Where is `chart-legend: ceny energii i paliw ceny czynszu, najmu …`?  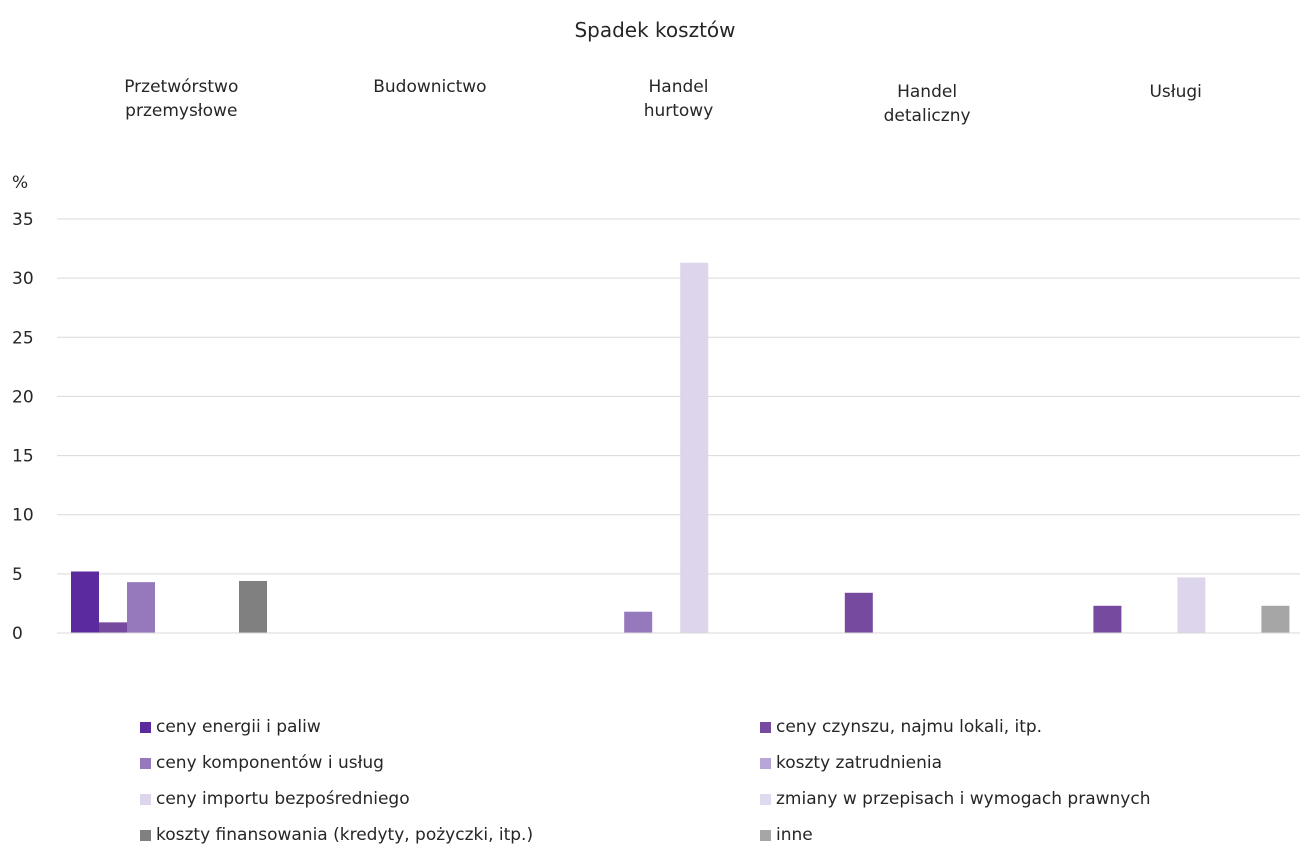 chart-legend: ceny energii i paliw ceny czynszu, najmu … is located at coordinates (705, 781).